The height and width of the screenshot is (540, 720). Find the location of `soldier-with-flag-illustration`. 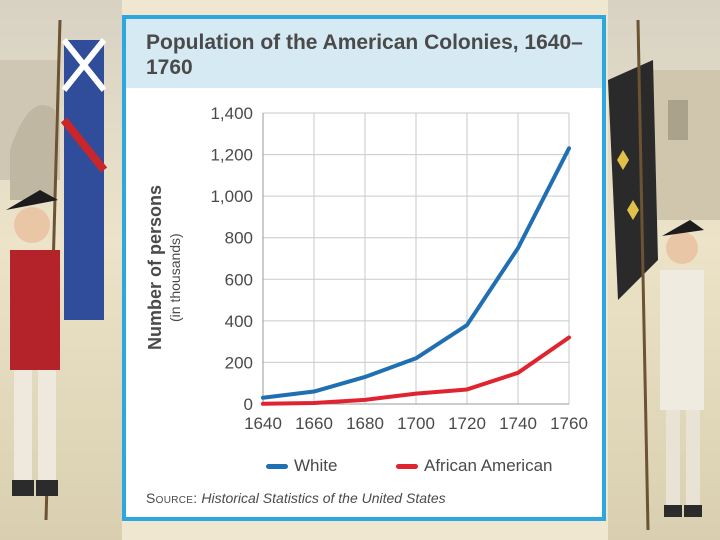

soldier-with-flag-illustration is located at coordinates (54, 270).